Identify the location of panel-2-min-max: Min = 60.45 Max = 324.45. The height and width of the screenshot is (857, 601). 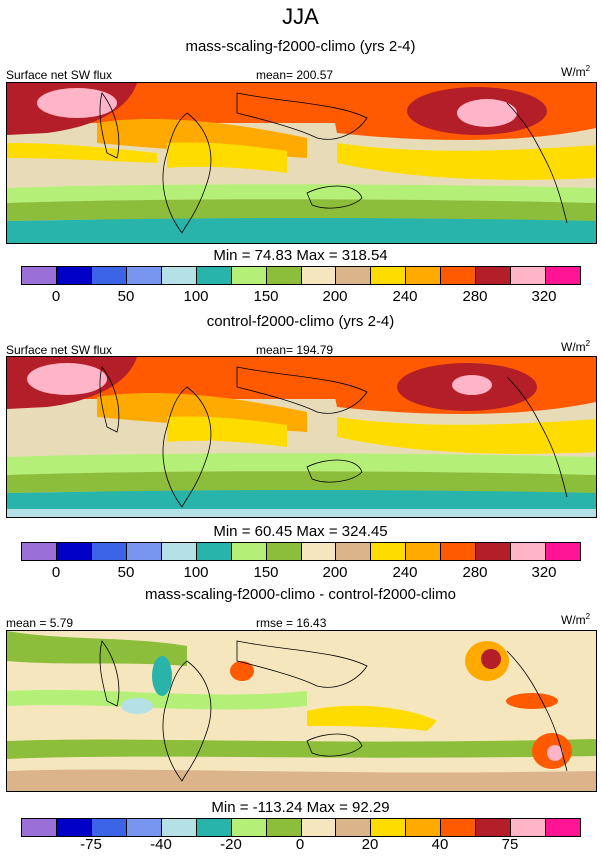
(300, 531).